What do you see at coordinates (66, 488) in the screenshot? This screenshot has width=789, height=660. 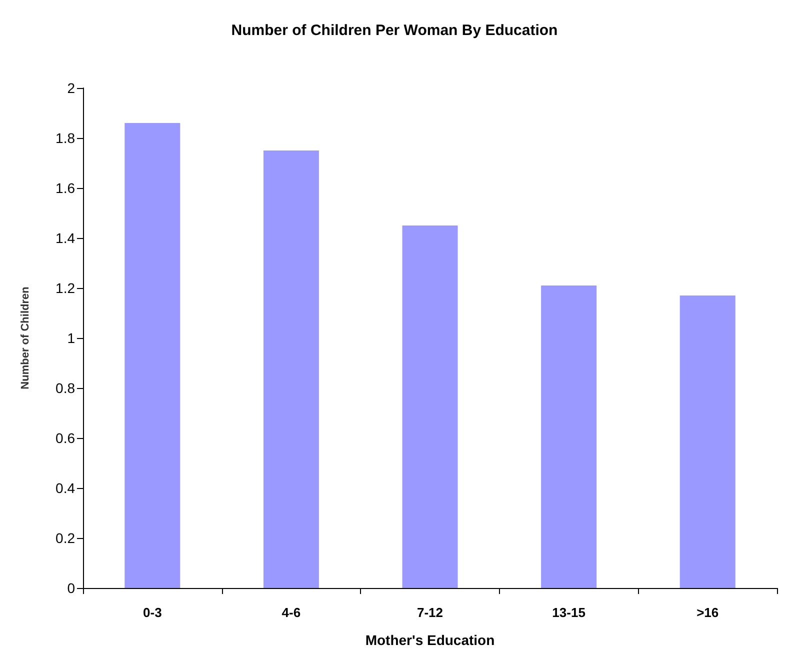 I see `y-tick-label: 0.4` at bounding box center [66, 488].